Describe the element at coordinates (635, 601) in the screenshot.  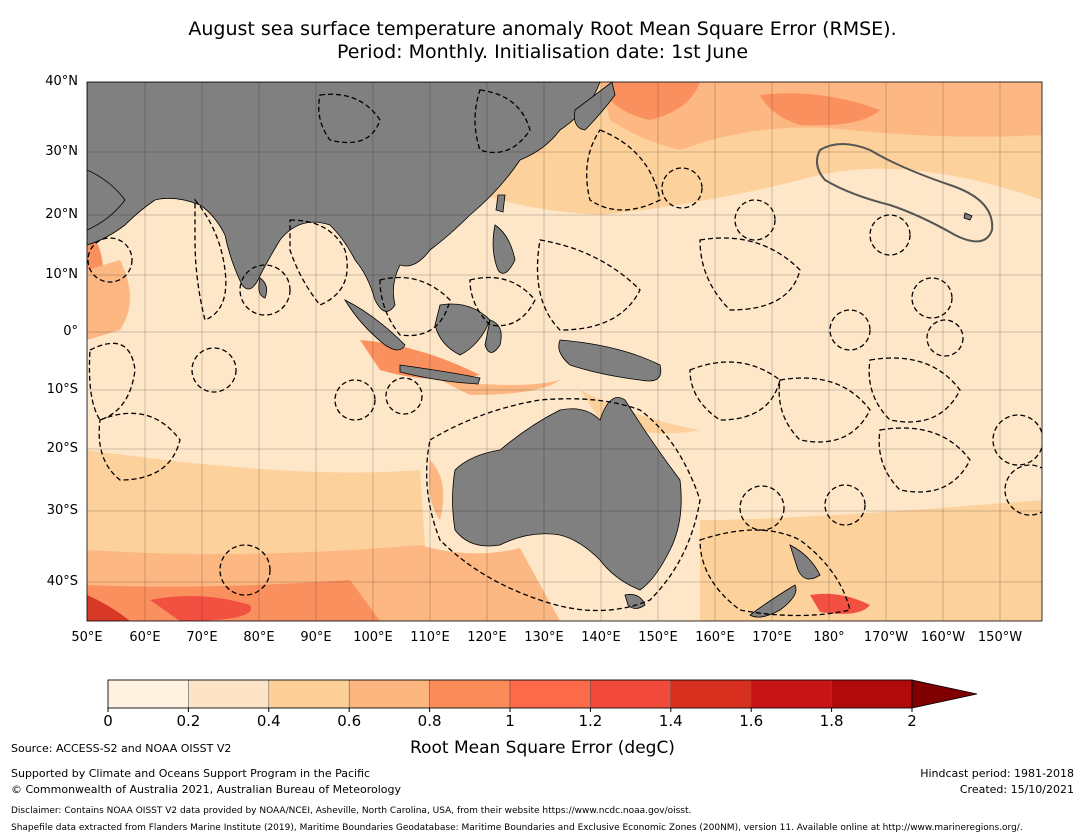
I see `land-tasmania` at that location.